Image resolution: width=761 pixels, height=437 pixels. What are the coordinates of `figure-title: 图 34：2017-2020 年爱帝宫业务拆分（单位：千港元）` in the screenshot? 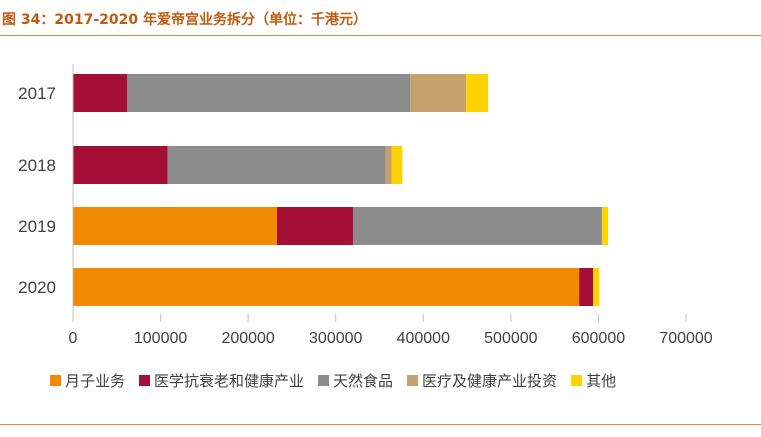 It's located at (184, 20).